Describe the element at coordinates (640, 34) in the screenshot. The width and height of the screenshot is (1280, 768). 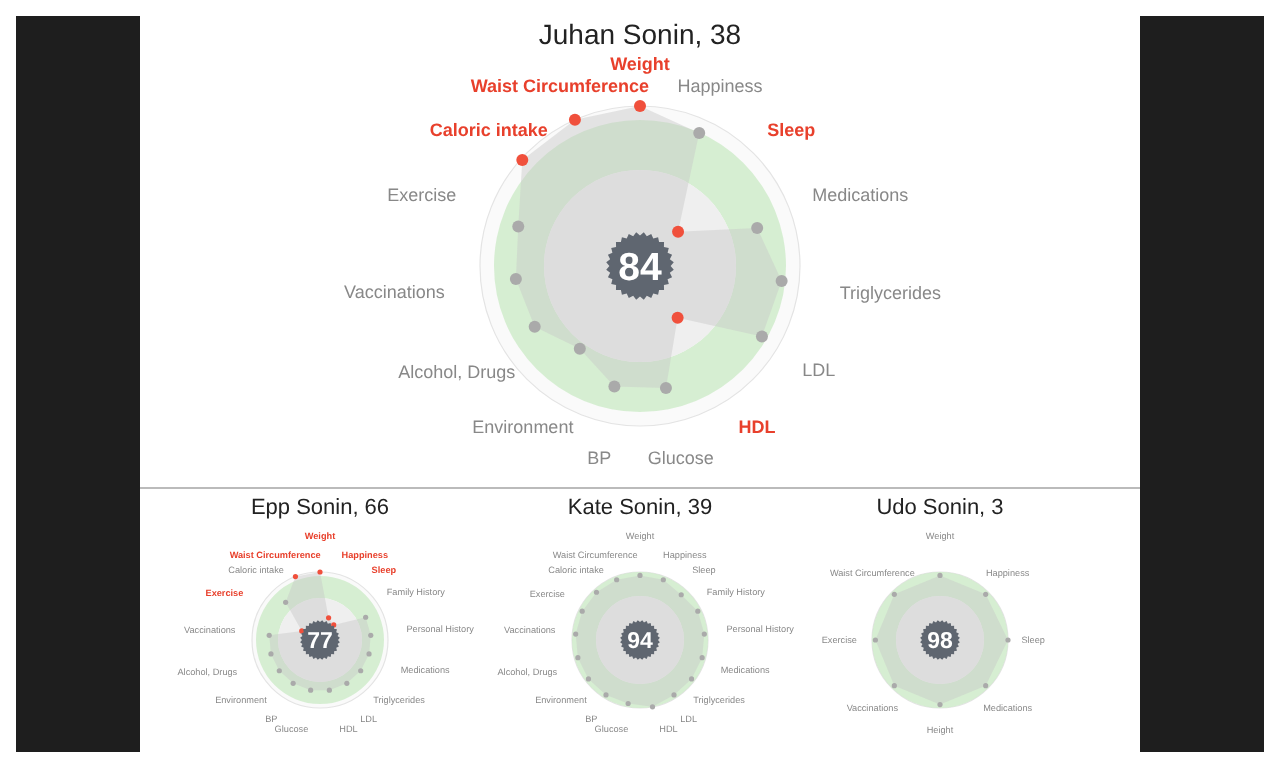
I see `chart-title: Juhan Sonin, 38` at that location.